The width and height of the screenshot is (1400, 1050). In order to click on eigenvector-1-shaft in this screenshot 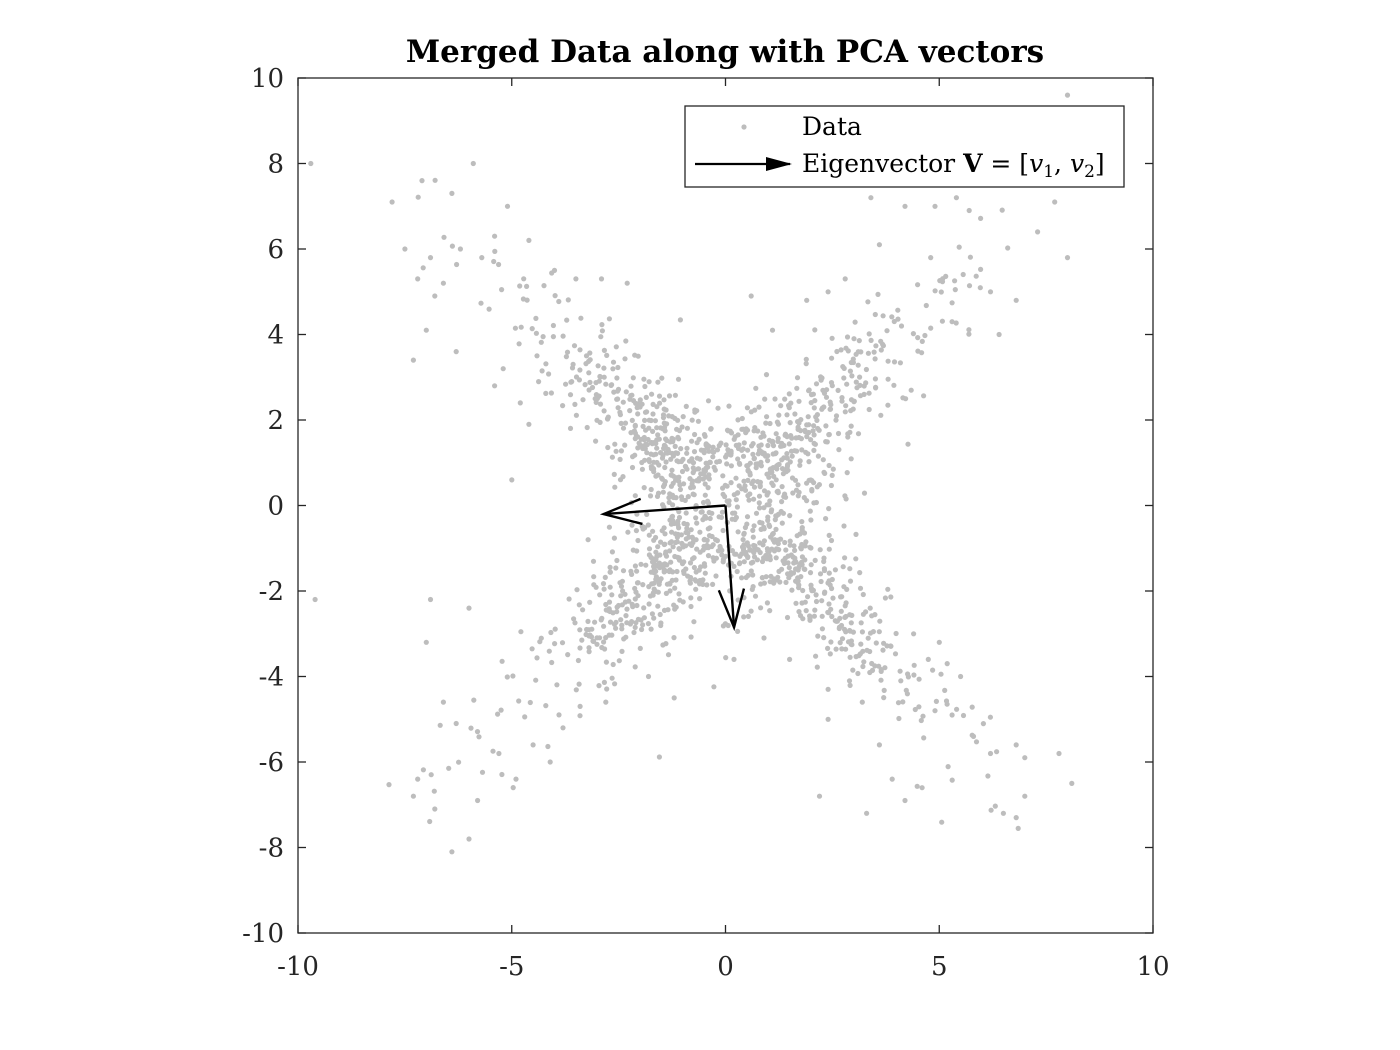, I will do `click(664, 510)`.